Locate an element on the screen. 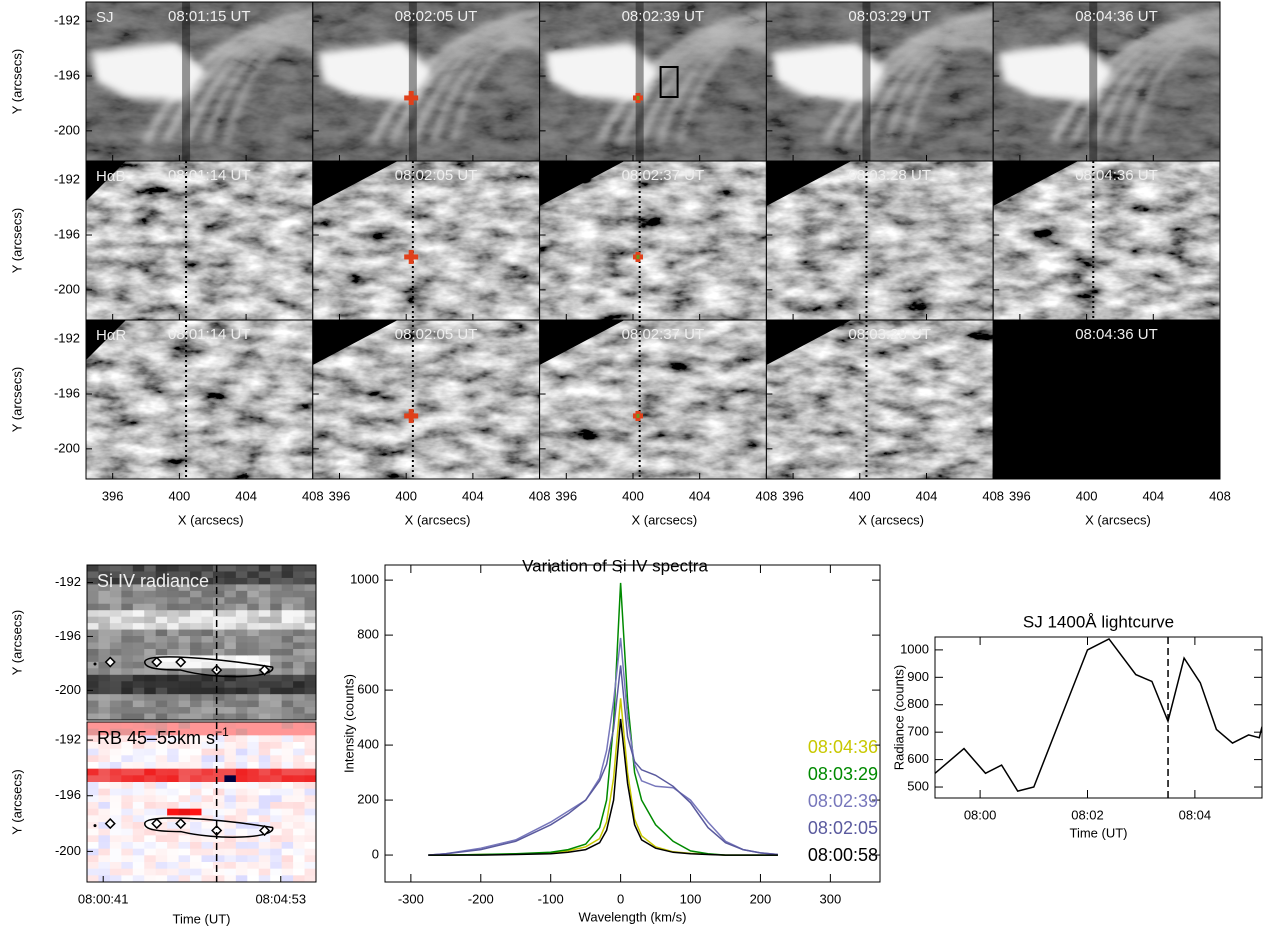  series-line is located at coordinates (1098, 714).